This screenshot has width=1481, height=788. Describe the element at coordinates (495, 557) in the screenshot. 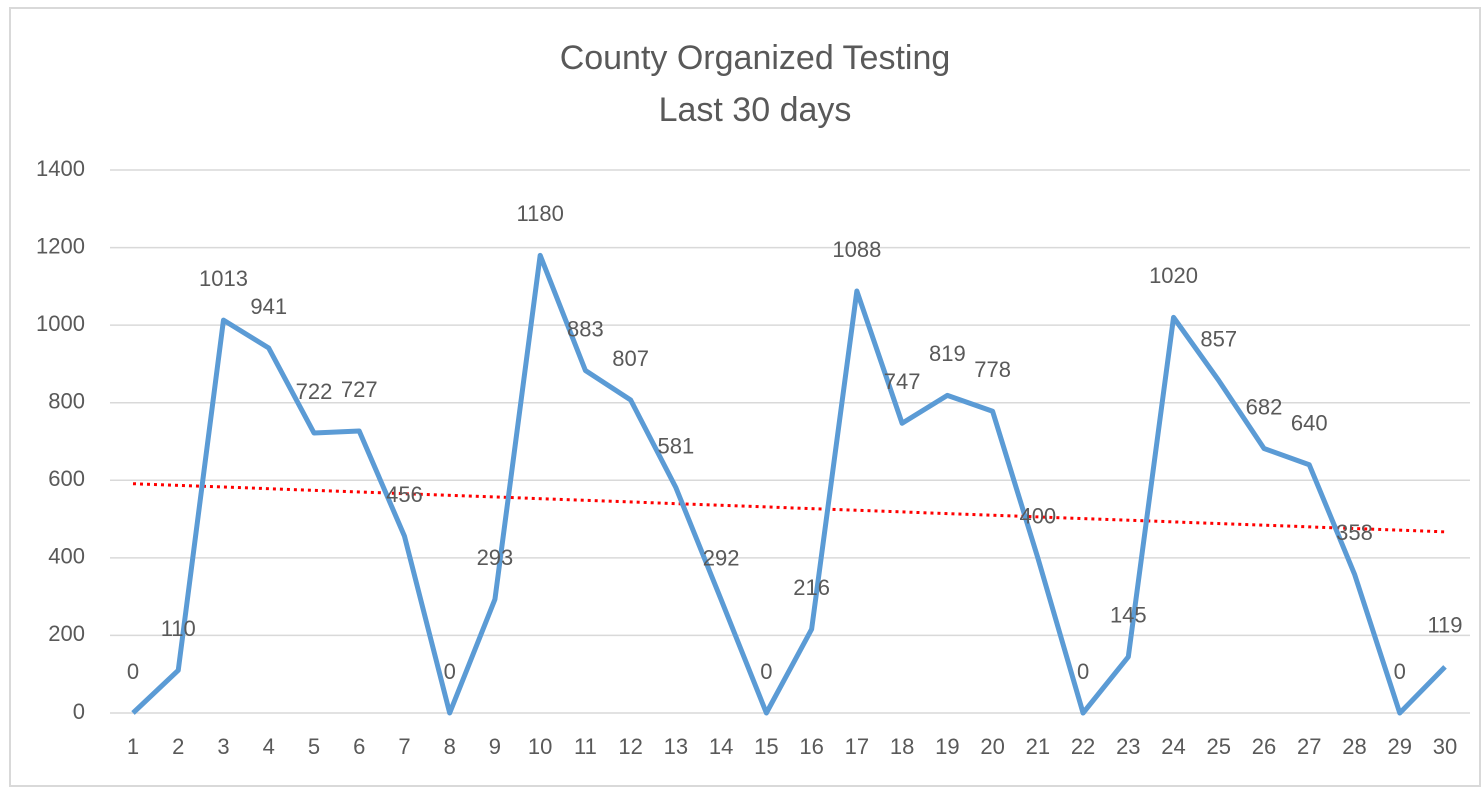

I see `data-label: 293` at that location.